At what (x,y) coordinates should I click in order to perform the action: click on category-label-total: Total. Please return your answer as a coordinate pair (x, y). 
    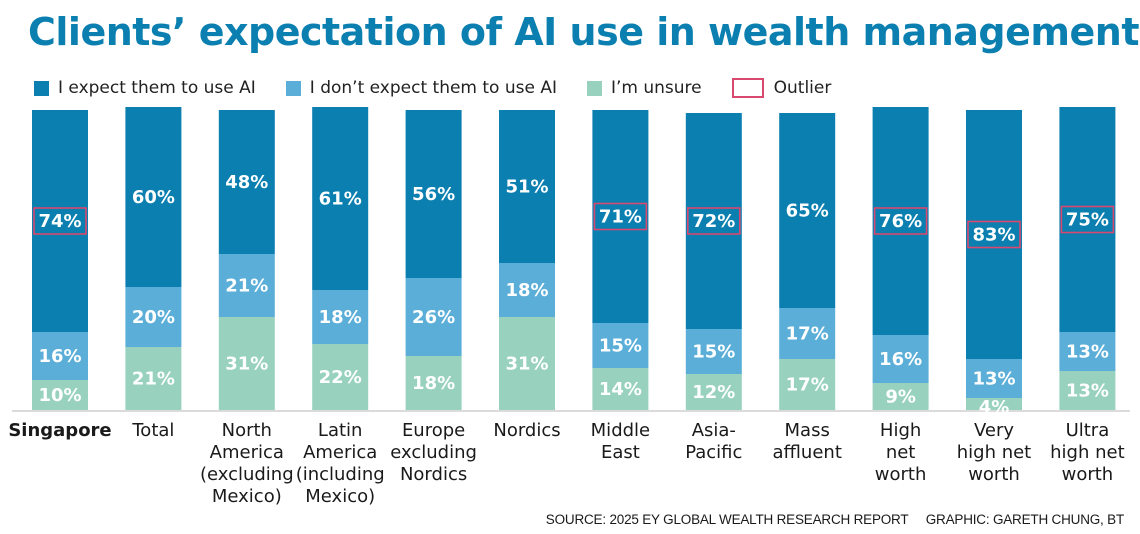
    Looking at the image, I should click on (152, 430).